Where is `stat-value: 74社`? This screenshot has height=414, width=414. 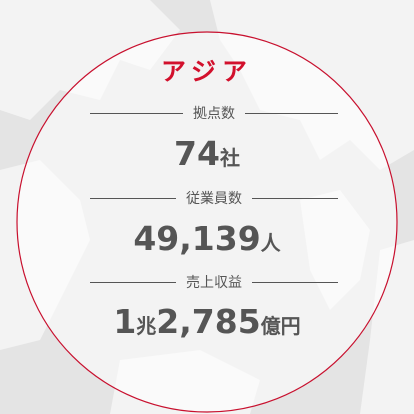
stat-value: 74社 is located at coordinates (207, 153).